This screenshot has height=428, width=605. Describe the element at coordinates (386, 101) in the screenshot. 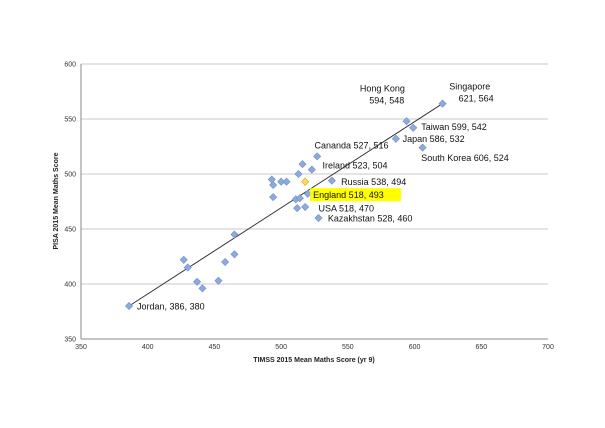

I see `point-label: 594, 548` at that location.